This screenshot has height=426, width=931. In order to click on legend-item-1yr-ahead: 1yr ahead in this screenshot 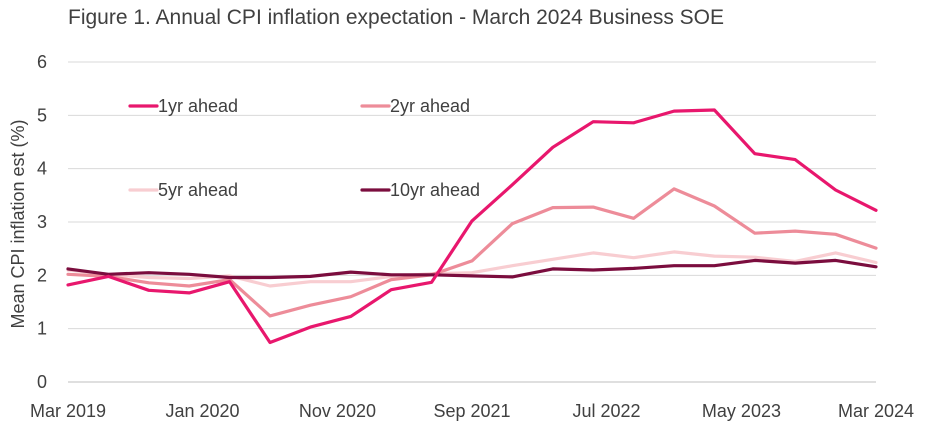, I will do `click(183, 106)`.